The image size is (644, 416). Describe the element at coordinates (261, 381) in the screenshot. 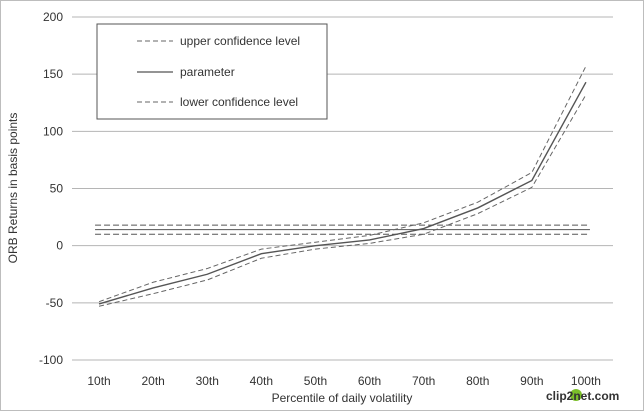

I see `x-tick-label: 40th` at that location.